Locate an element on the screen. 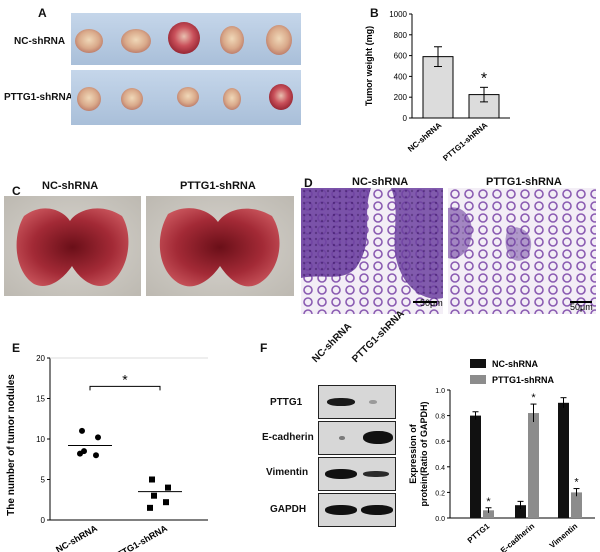 This screenshot has width=600, height=552. panel-d-label: D is located at coordinates (308, 183).